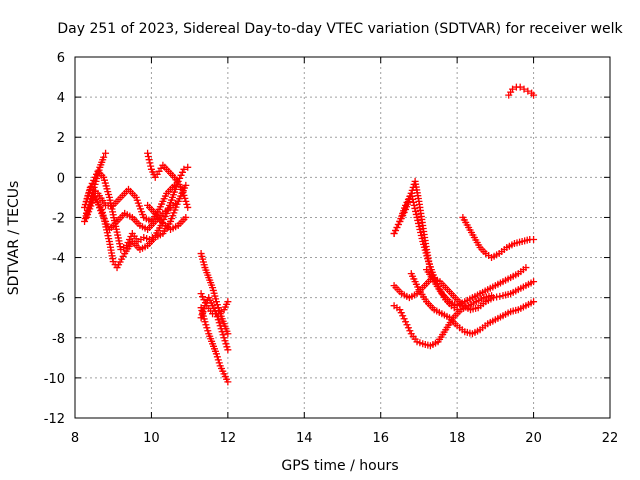 The height and width of the screenshot is (480, 640). What do you see at coordinates (533, 438) in the screenshot?
I see `x-tick-label: 20` at bounding box center [533, 438].